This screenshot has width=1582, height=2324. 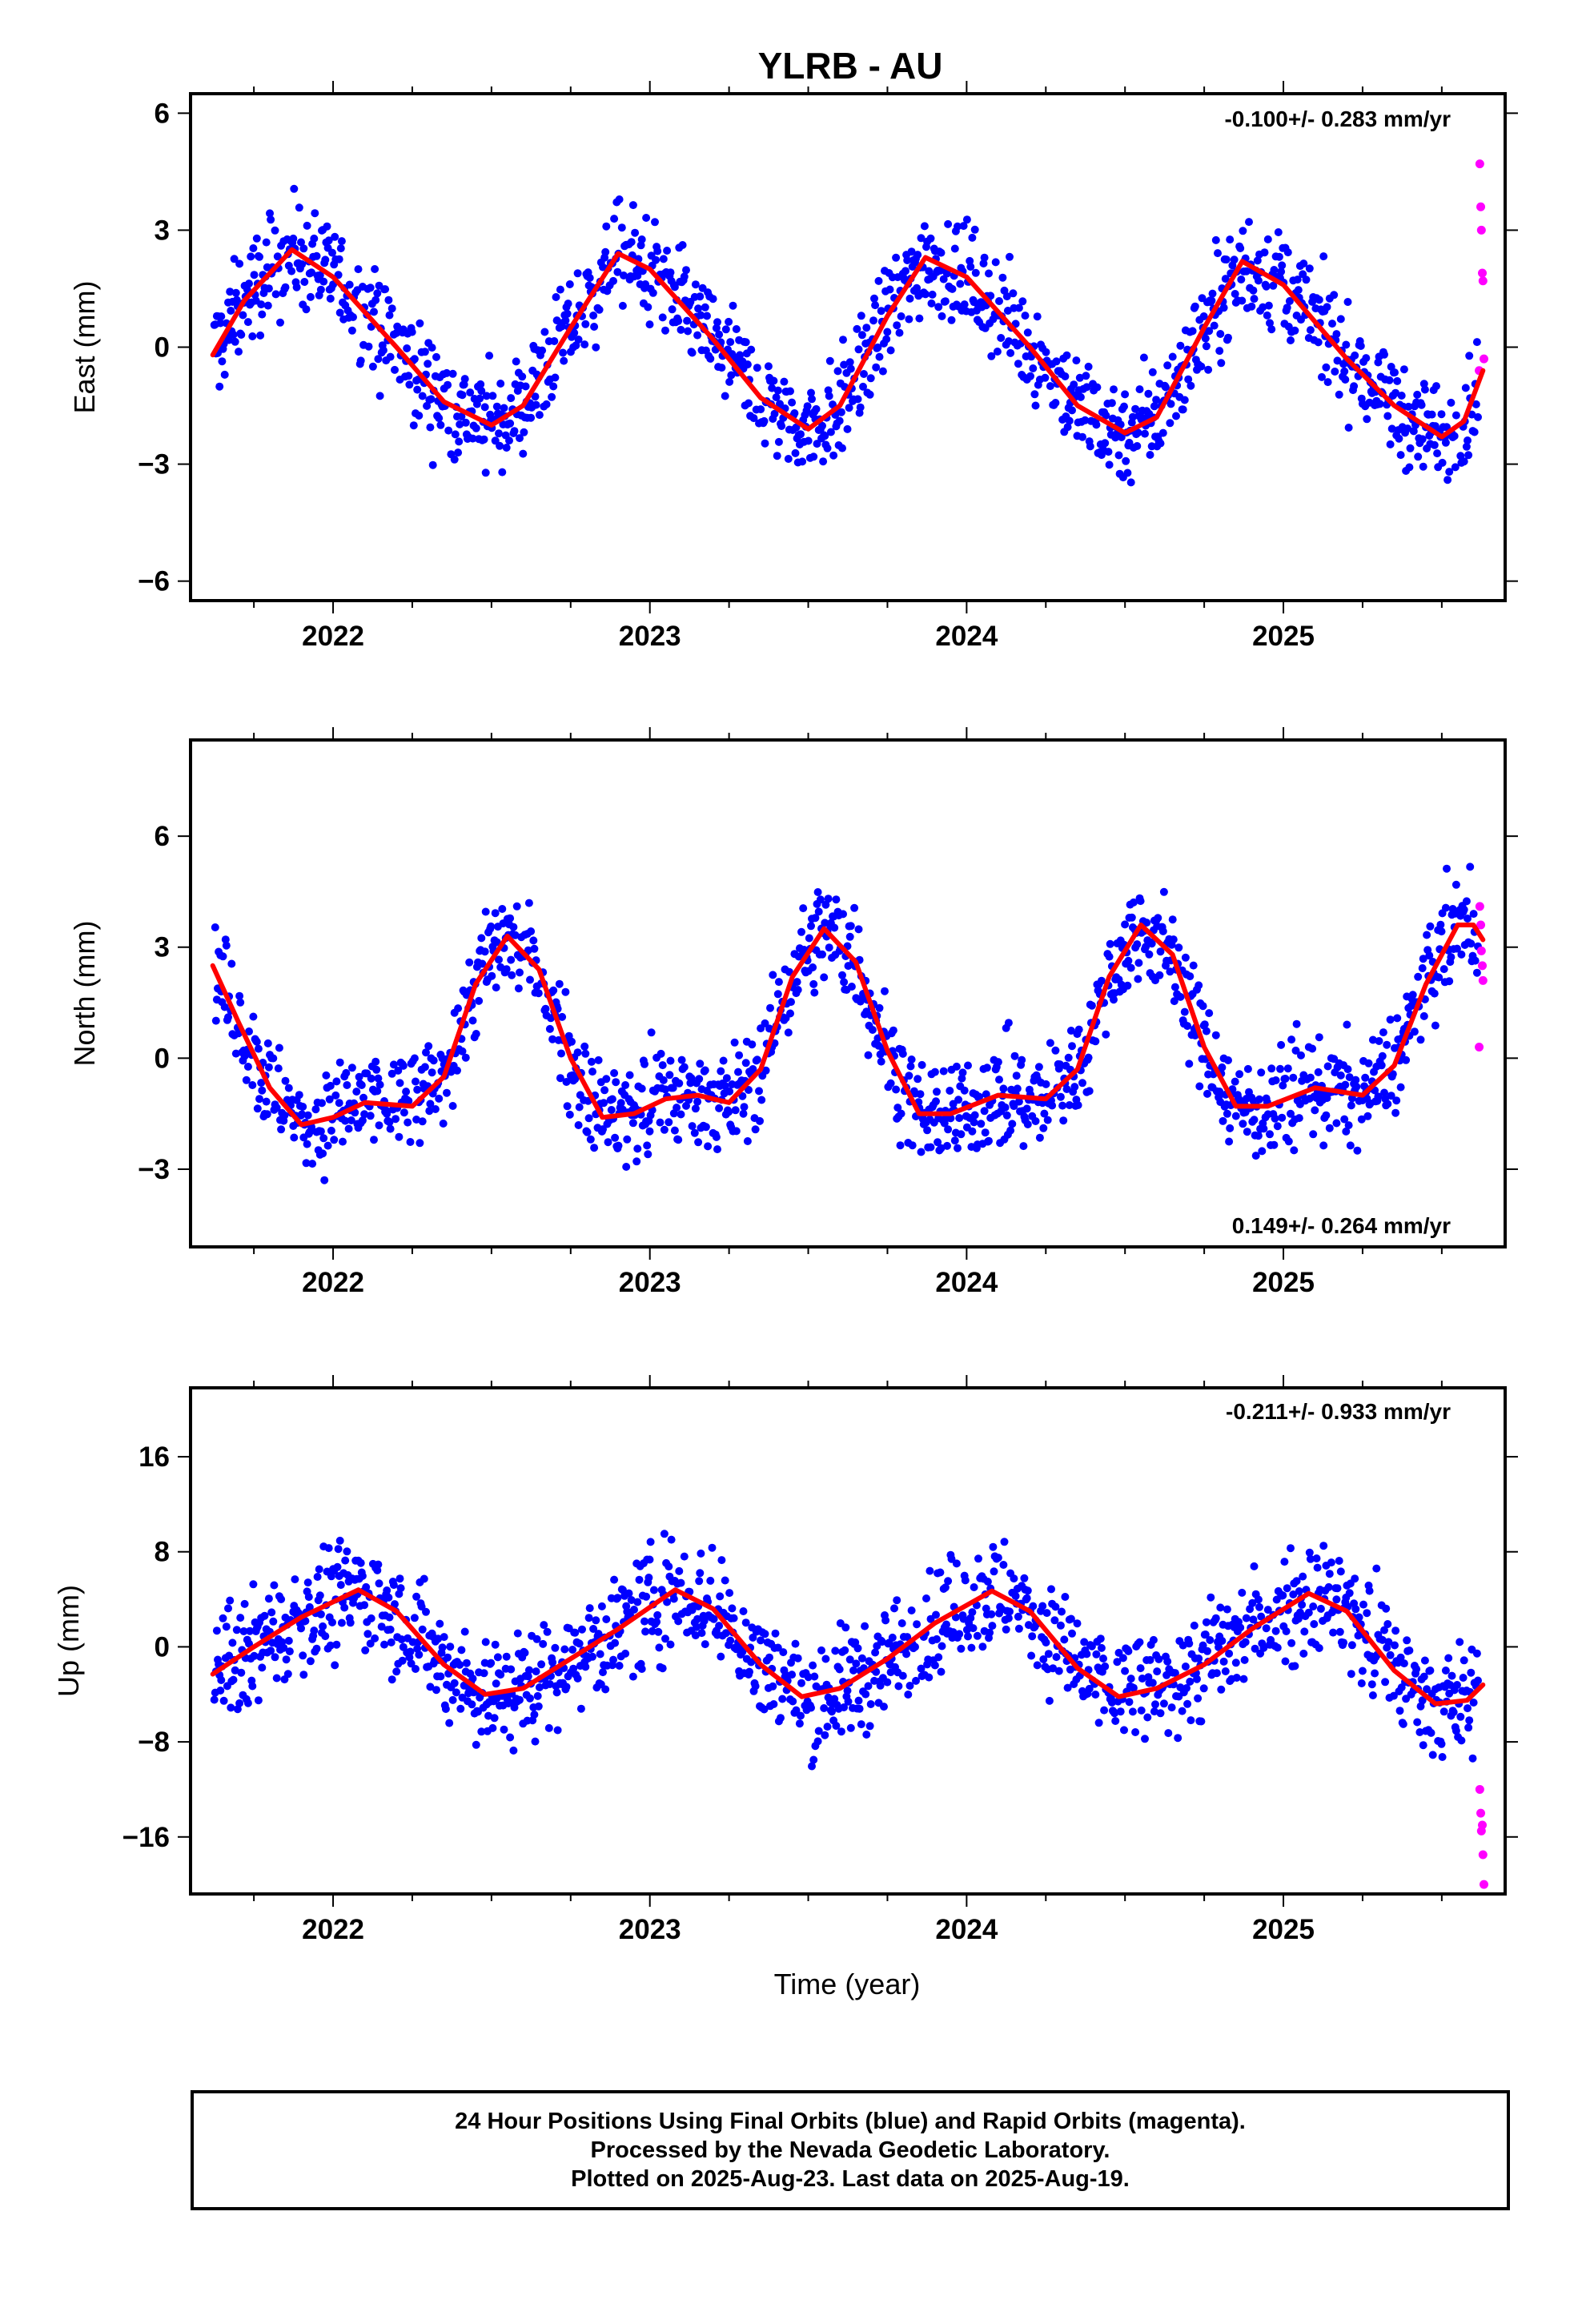 I want to click on rapid-orbit-points, so click(x=1481, y=267).